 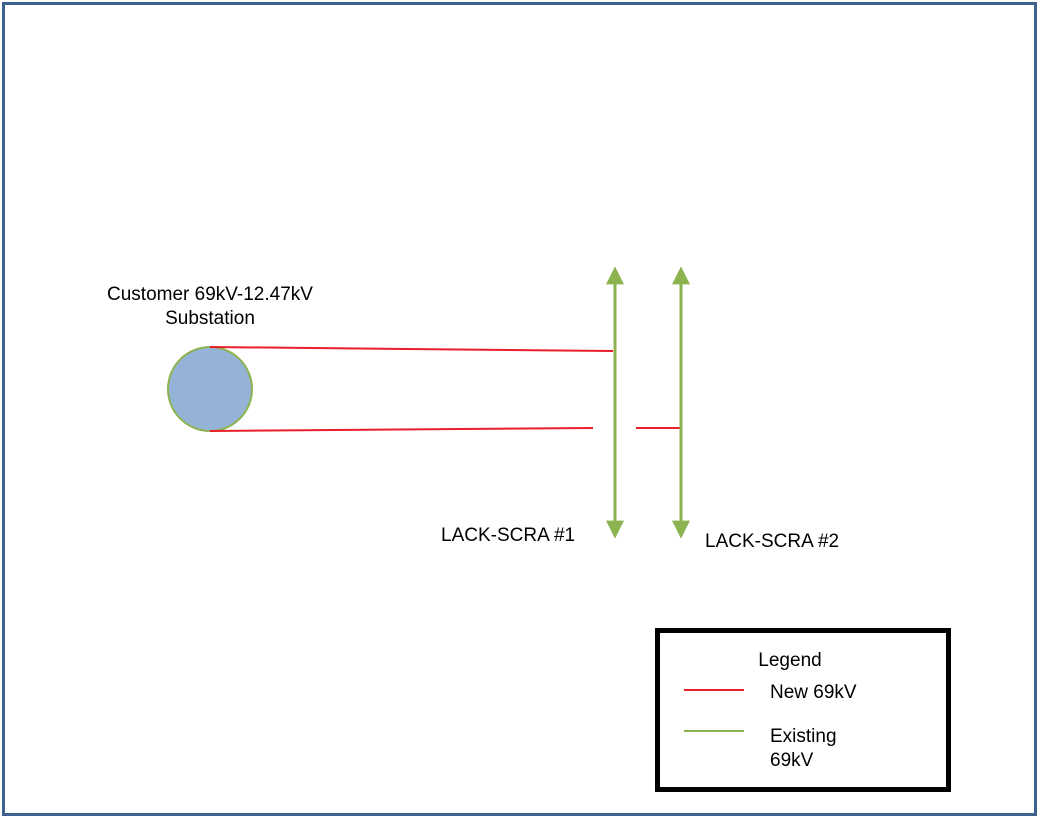 I want to click on new-line-bottom, so click(x=401, y=429).